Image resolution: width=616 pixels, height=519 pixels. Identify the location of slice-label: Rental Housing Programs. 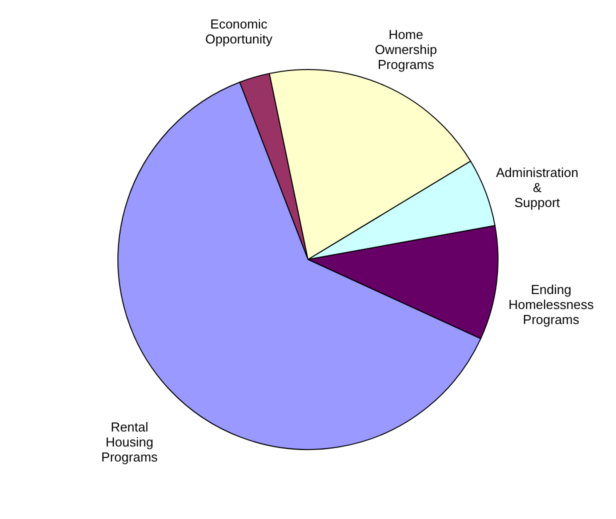
(129, 441).